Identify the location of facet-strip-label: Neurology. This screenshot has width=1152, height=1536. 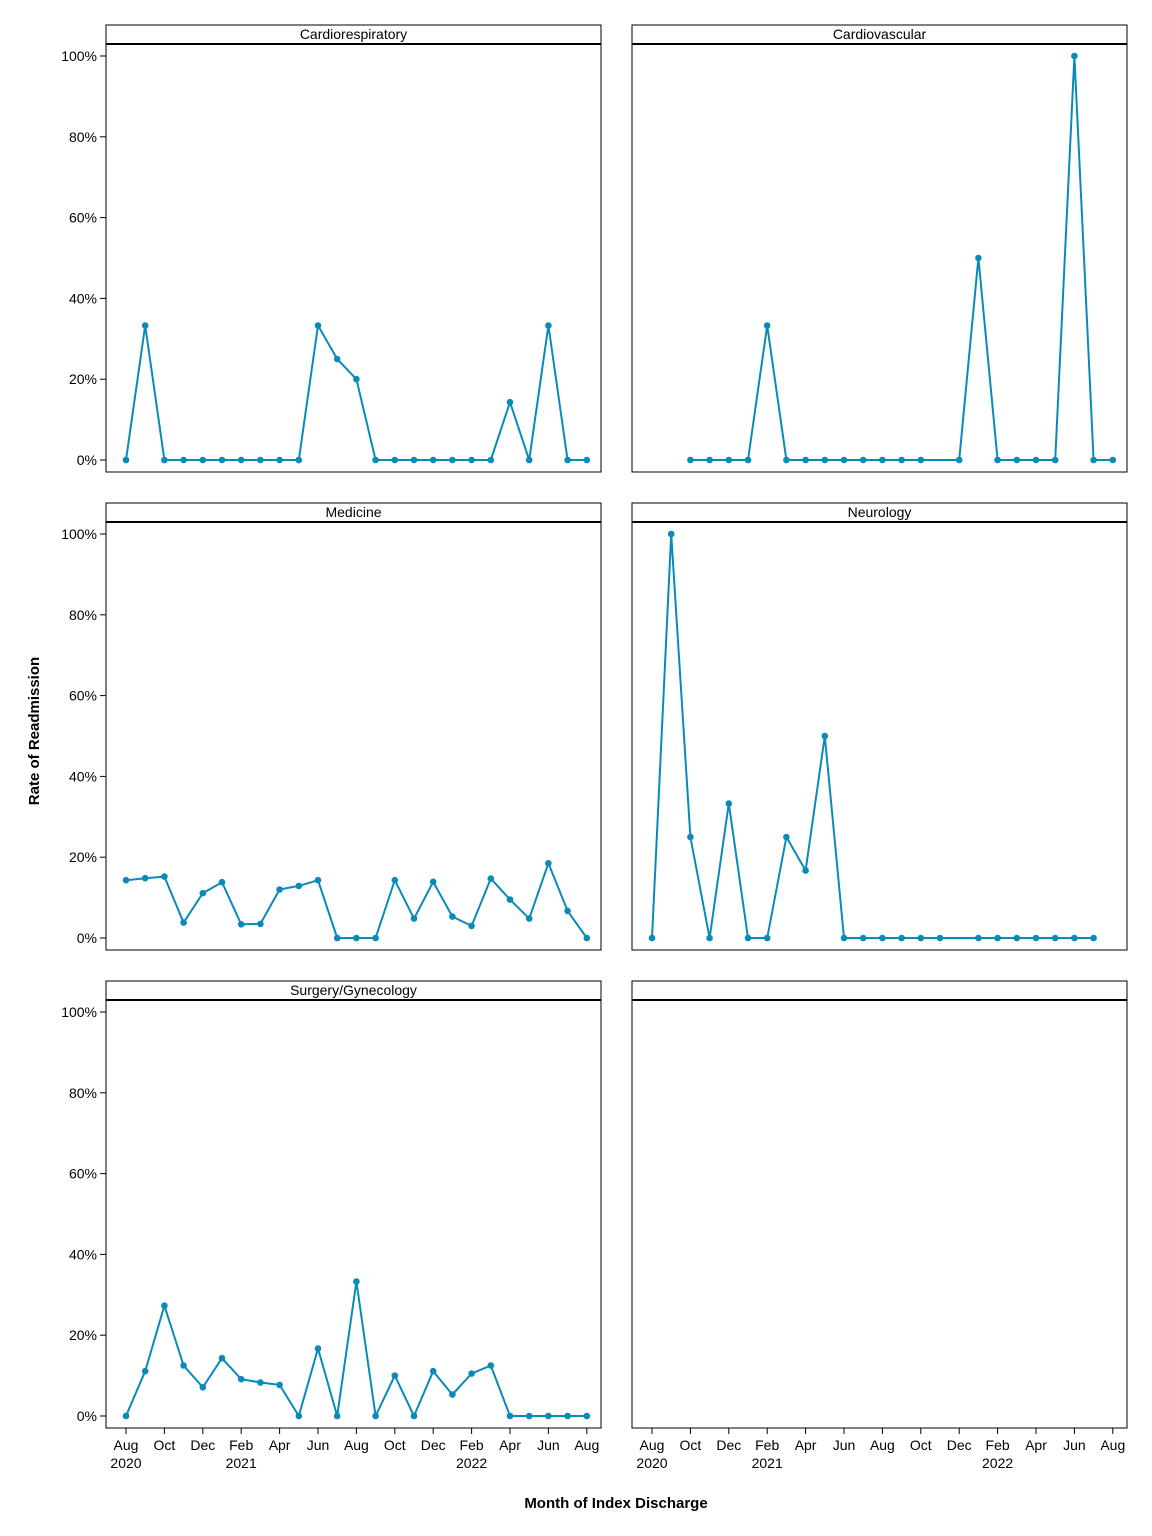
(880, 512).